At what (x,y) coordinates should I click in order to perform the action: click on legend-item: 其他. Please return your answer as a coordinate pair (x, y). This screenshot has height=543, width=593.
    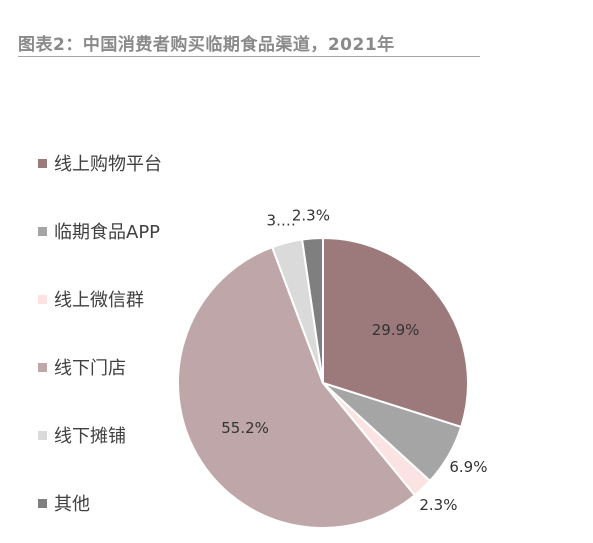
    Looking at the image, I should click on (64, 503).